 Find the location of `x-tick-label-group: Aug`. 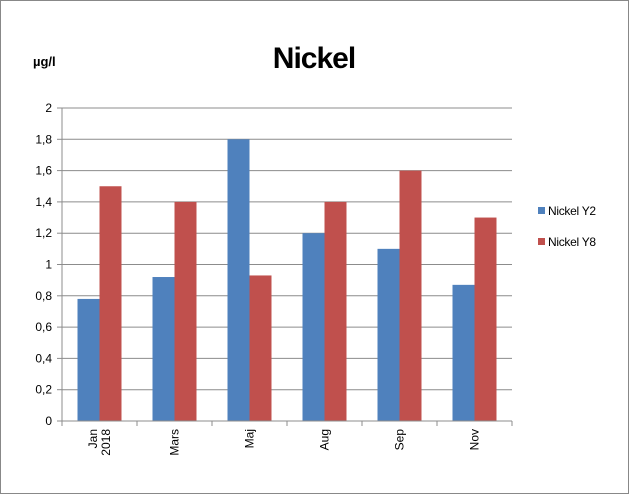

x-tick-label-group: Aug is located at coordinates (325, 439).